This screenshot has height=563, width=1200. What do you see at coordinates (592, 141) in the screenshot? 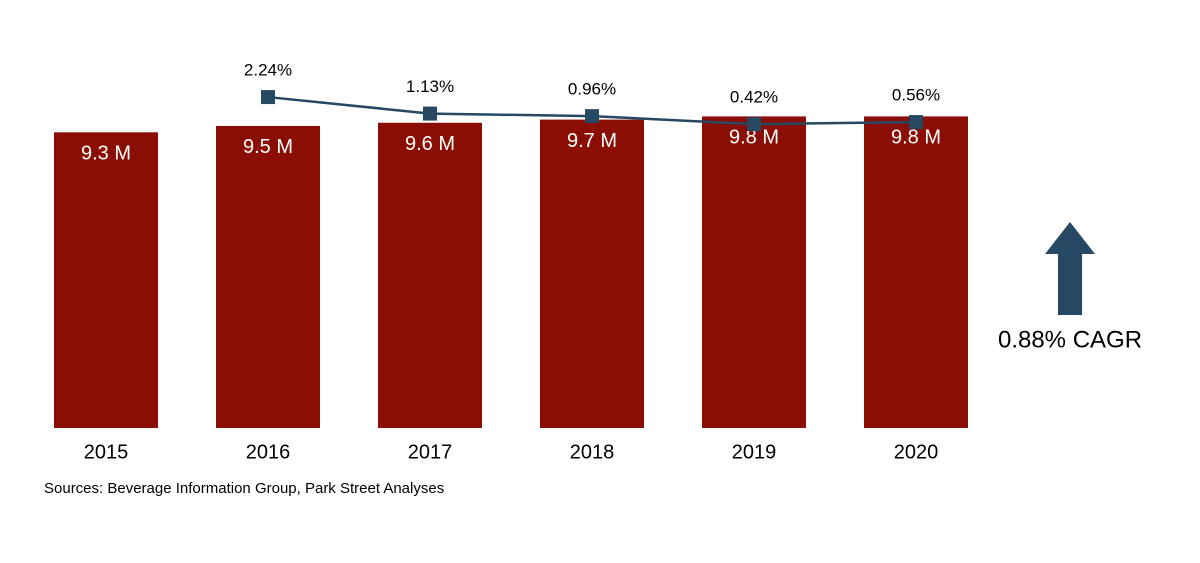
I see `bar-value-label: 9.7 M` at bounding box center [592, 141].